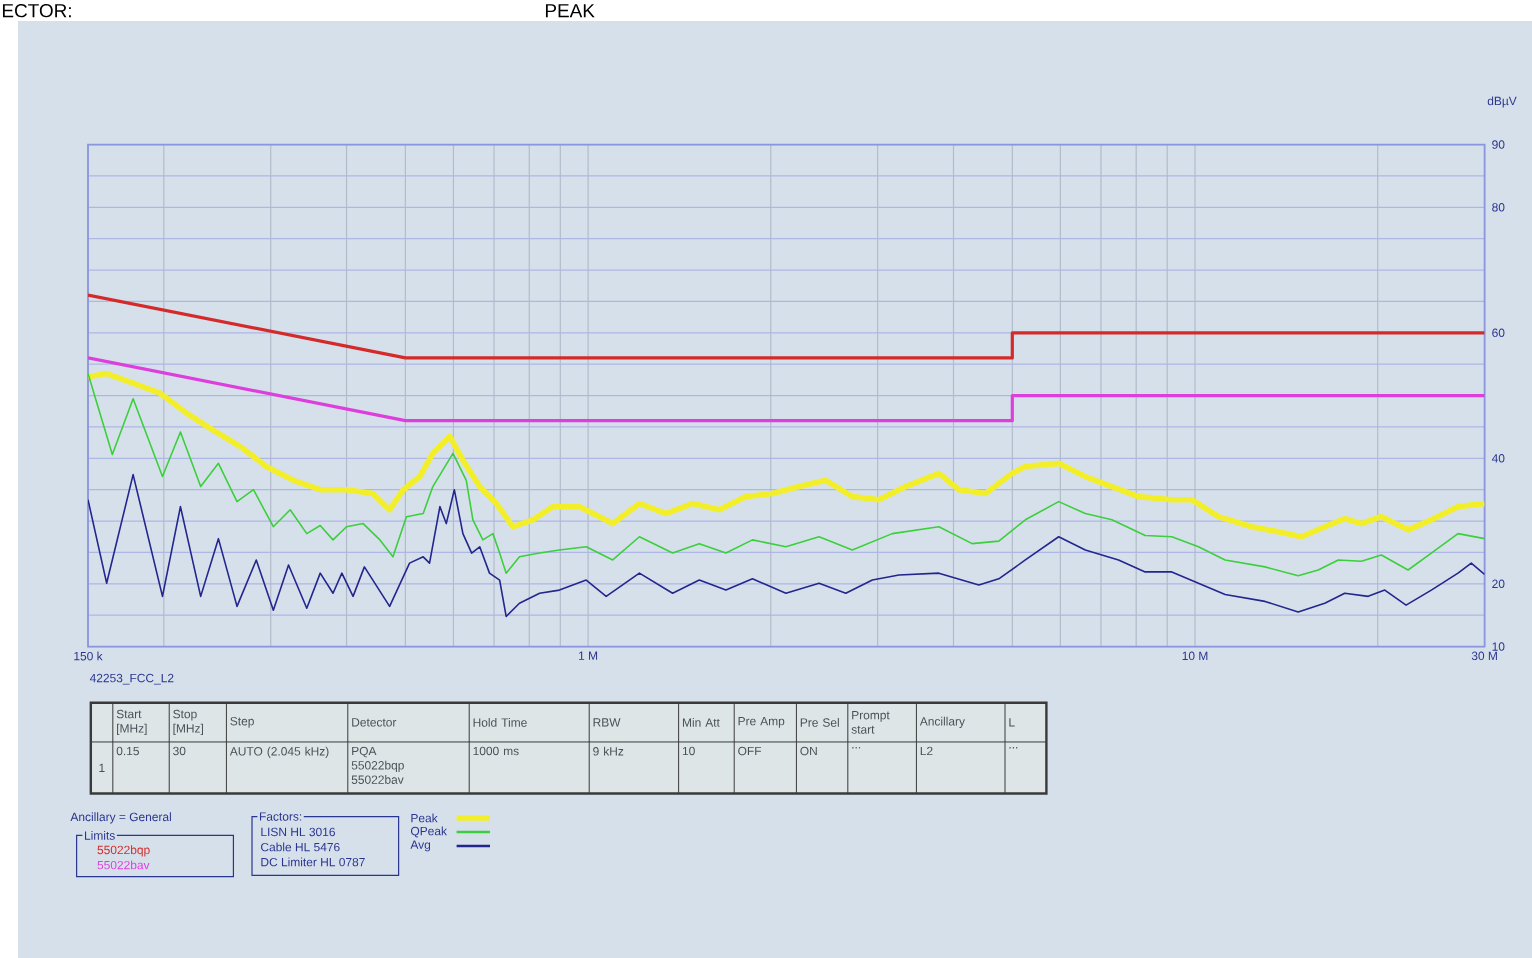 This screenshot has width=1532, height=958. What do you see at coordinates (570, 11) in the screenshot?
I see `text: PEAK` at bounding box center [570, 11].